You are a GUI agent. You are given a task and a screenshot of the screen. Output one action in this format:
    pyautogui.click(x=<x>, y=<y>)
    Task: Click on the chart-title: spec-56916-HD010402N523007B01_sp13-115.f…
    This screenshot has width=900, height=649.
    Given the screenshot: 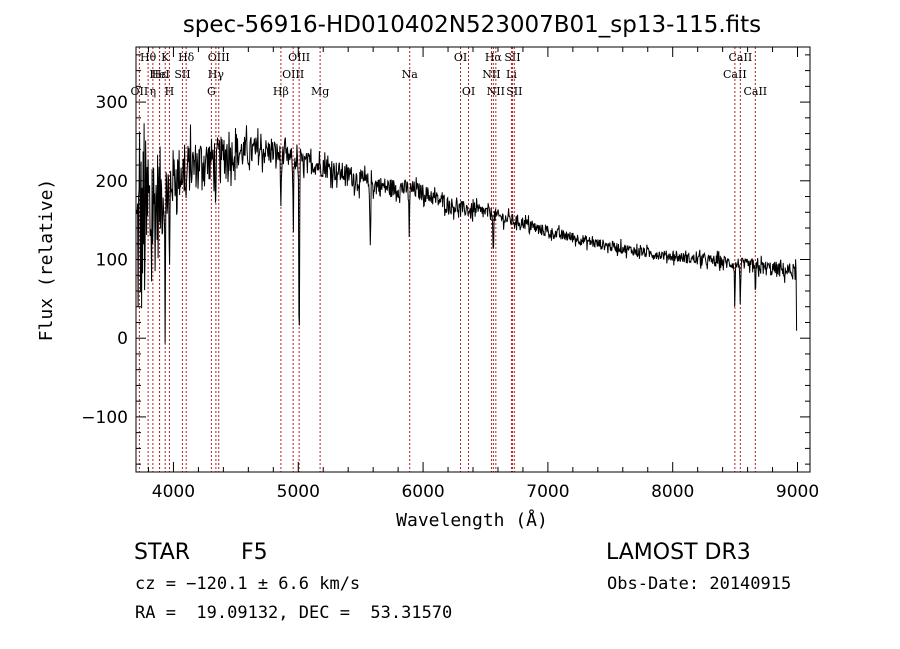 What is the action you would take?
    pyautogui.click(x=472, y=25)
    